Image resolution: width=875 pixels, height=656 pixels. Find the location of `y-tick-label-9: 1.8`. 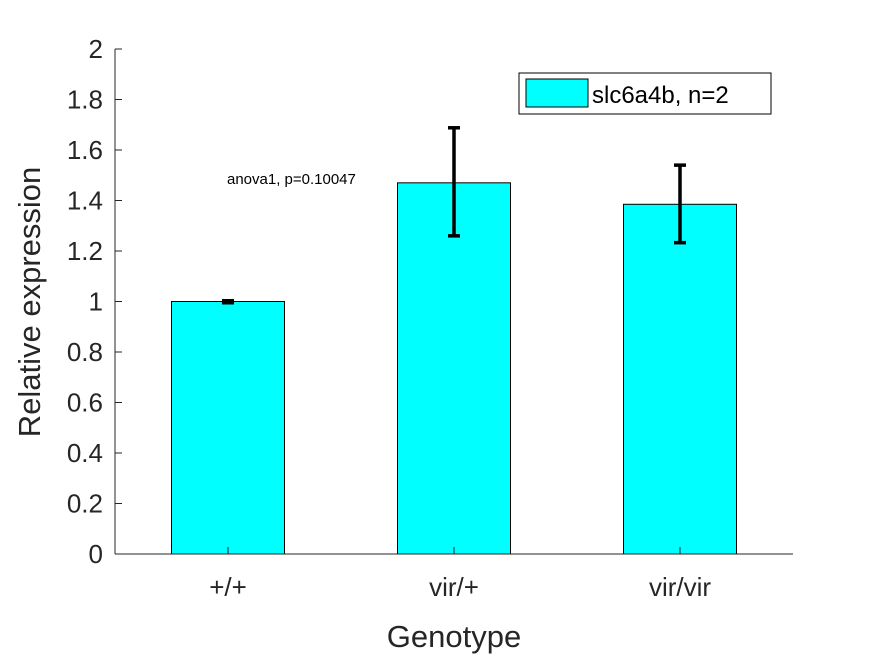

y-tick-label-9: 1.8 is located at coordinates (85, 100).